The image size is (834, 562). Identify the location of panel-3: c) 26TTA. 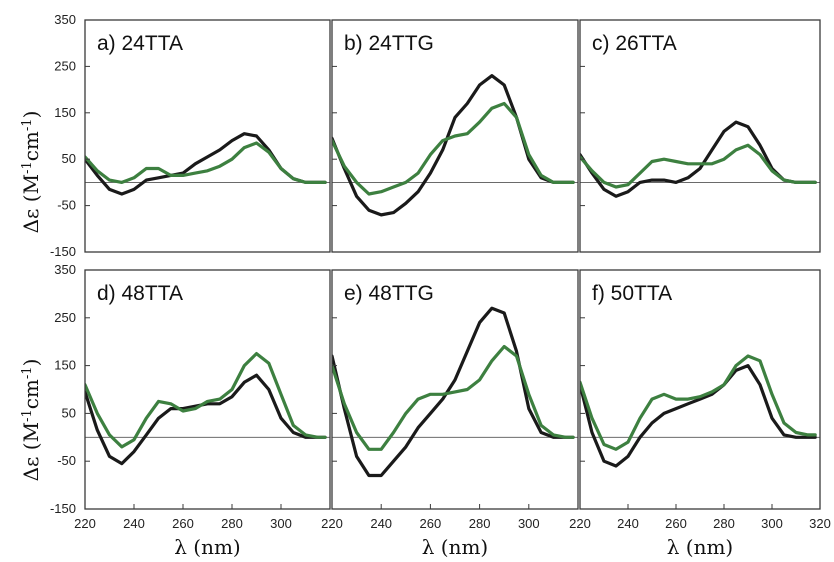
(700, 136).